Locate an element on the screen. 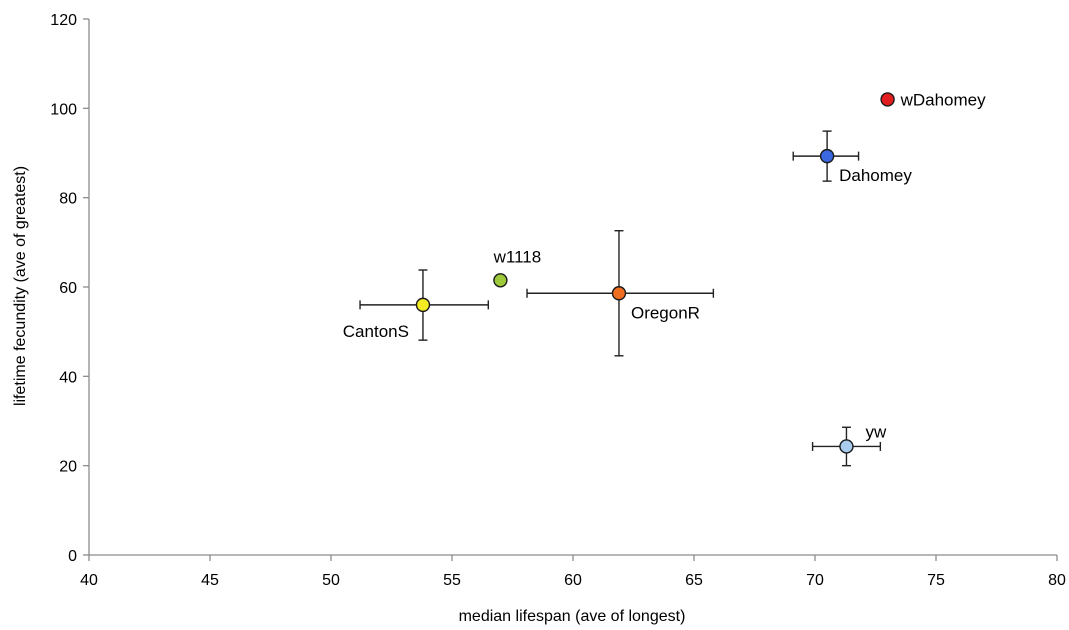  label-oregonr: OregonR is located at coordinates (665, 312).